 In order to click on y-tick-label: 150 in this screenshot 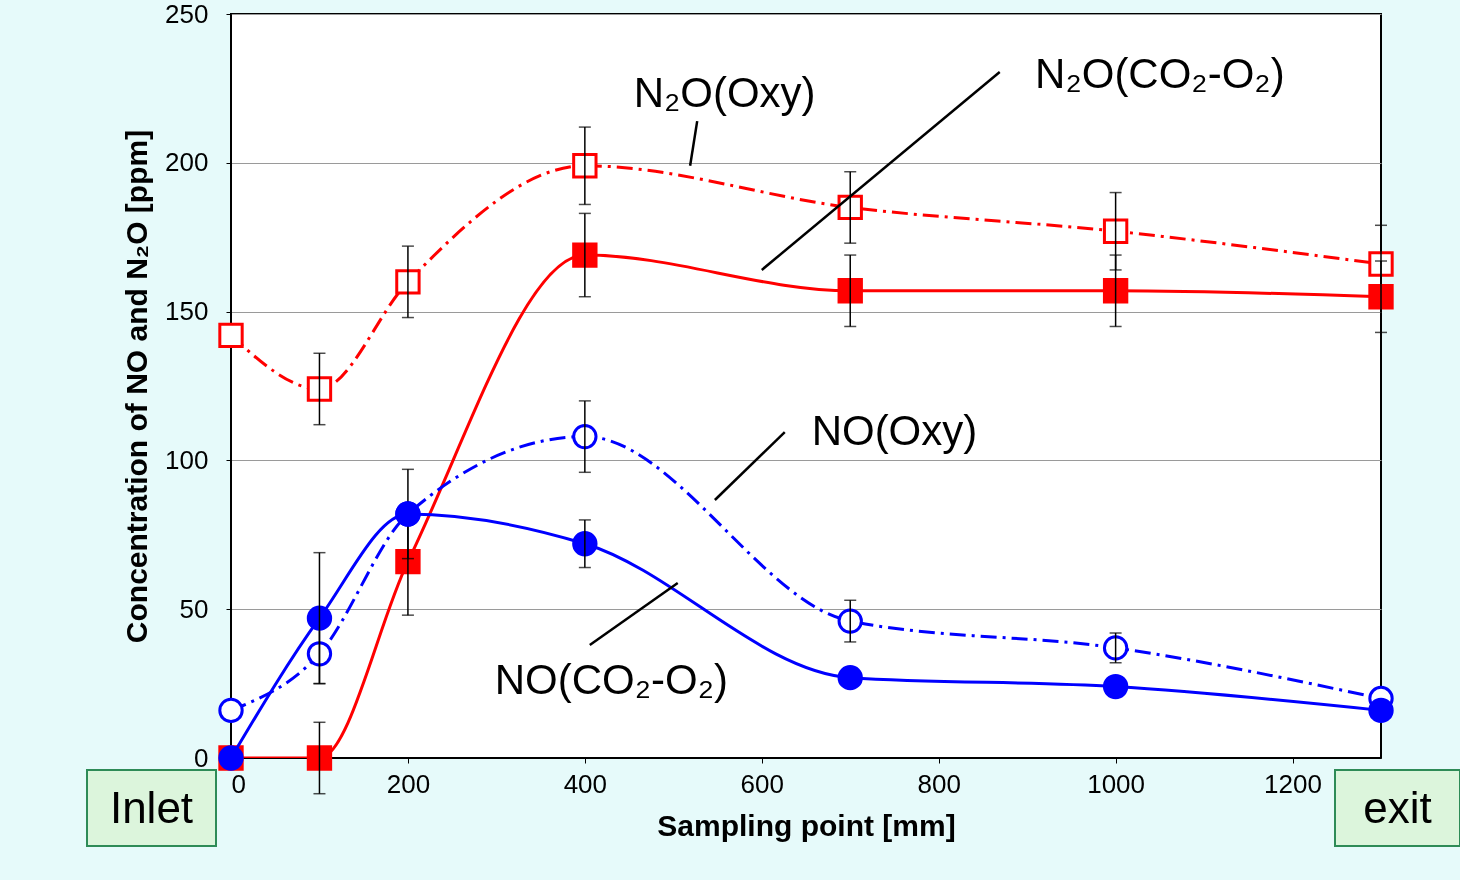, I will do `click(187, 311)`.